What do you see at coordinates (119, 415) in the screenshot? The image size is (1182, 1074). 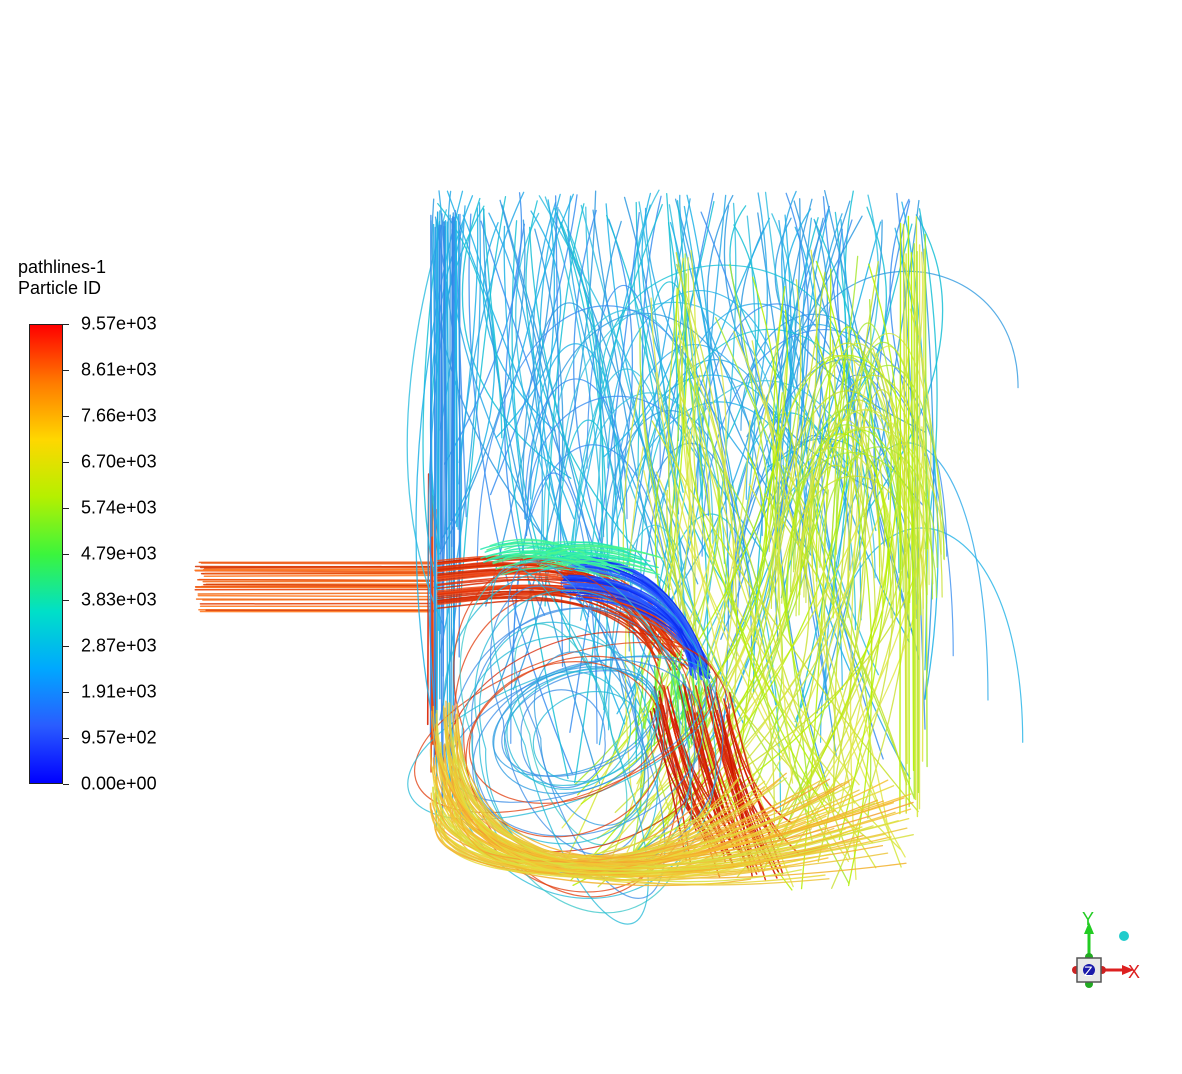 I see `colorbar-tick-label: 7.66e+03` at bounding box center [119, 415].